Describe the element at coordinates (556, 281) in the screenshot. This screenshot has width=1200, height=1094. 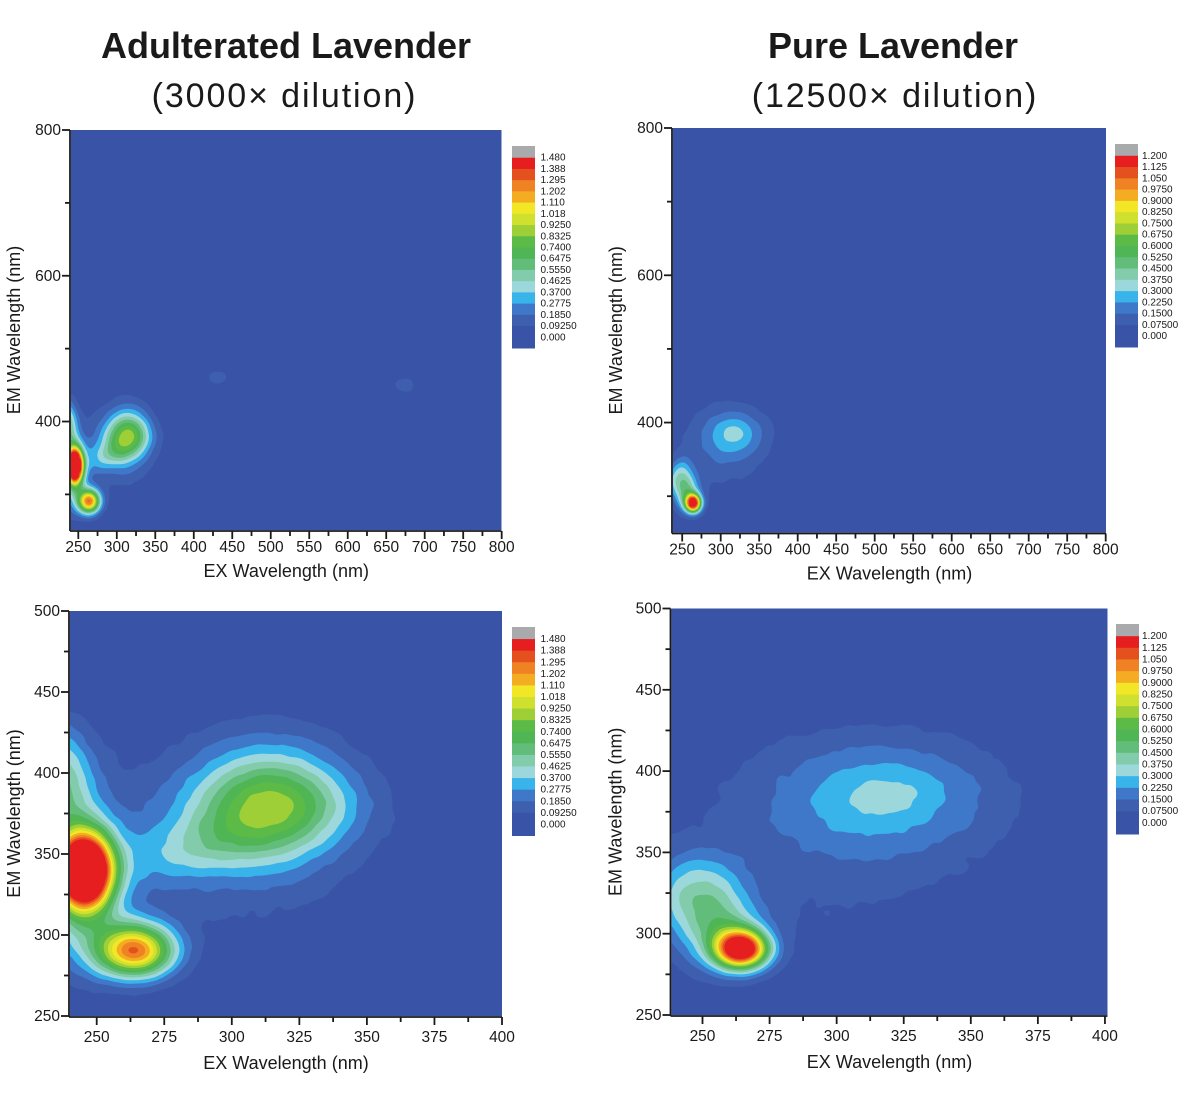
I see `svg-text: 0.4625` at that location.